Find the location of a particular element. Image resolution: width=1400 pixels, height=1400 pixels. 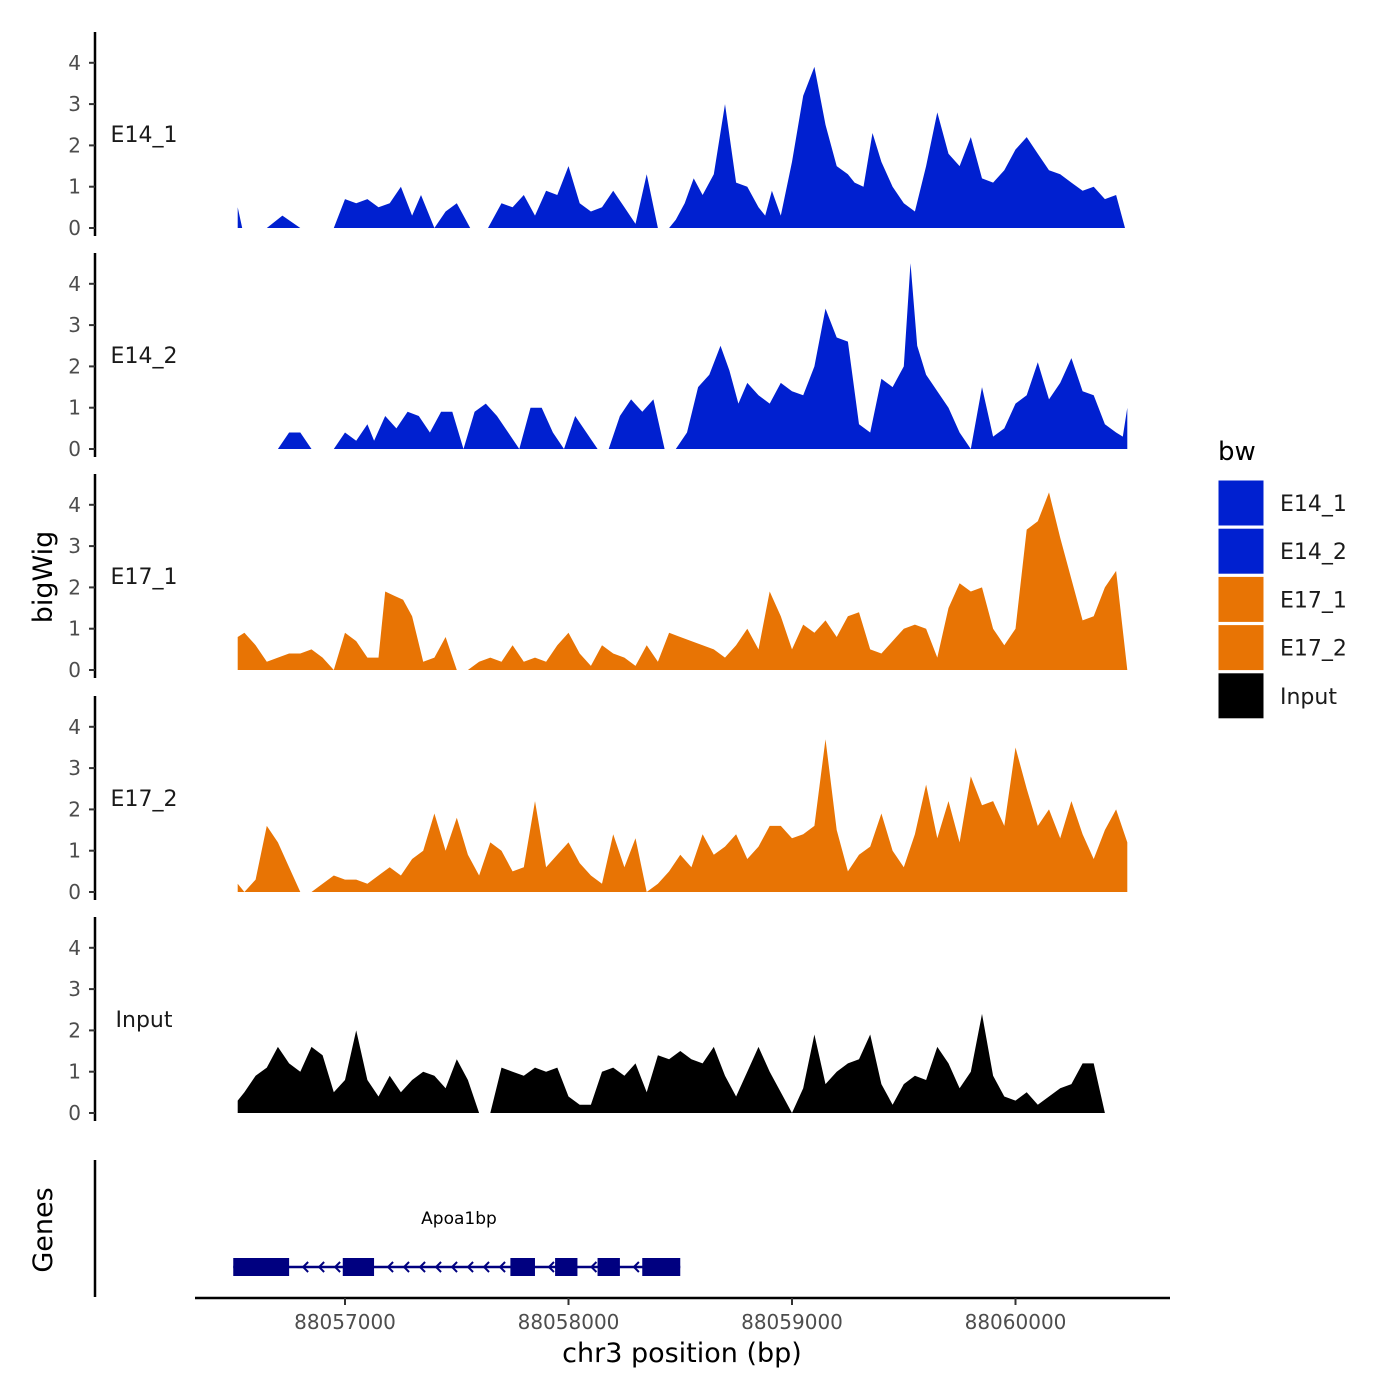

track-E17_2: 0 1 2 3 4 E17_2 is located at coordinates (598, 800).